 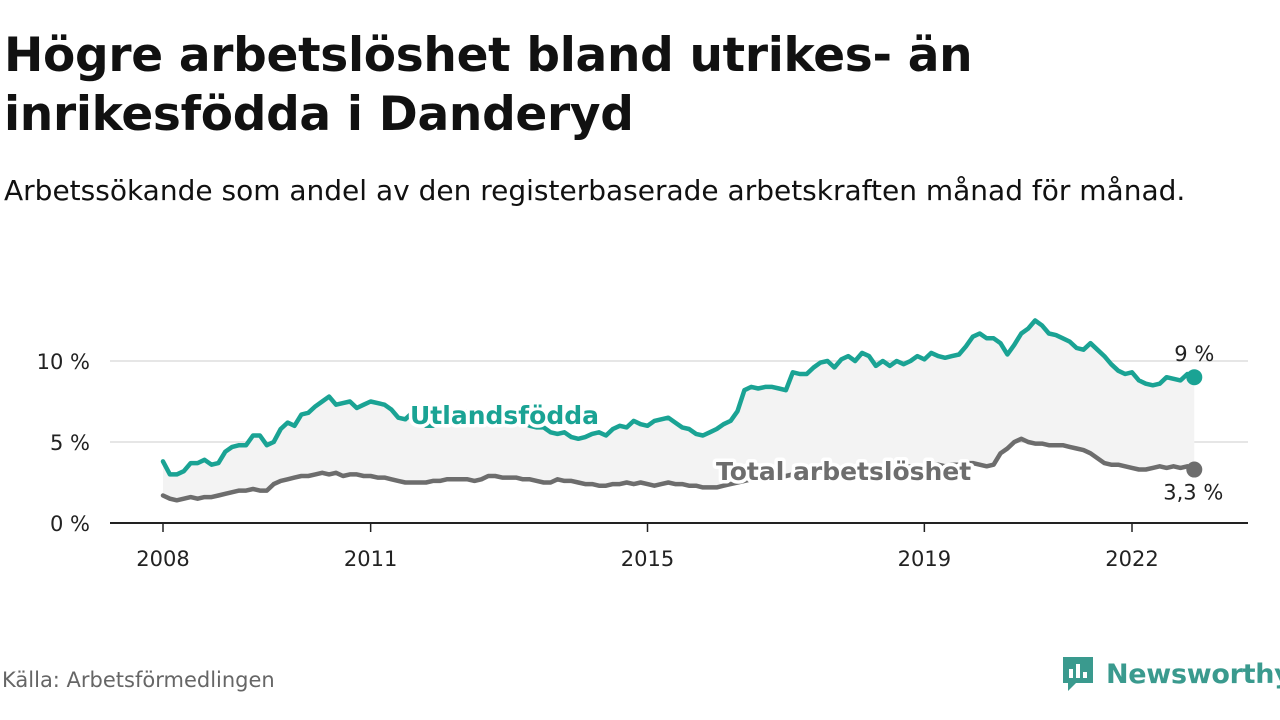 I want to click on x-tick-label: 2019, so click(x=924, y=559).